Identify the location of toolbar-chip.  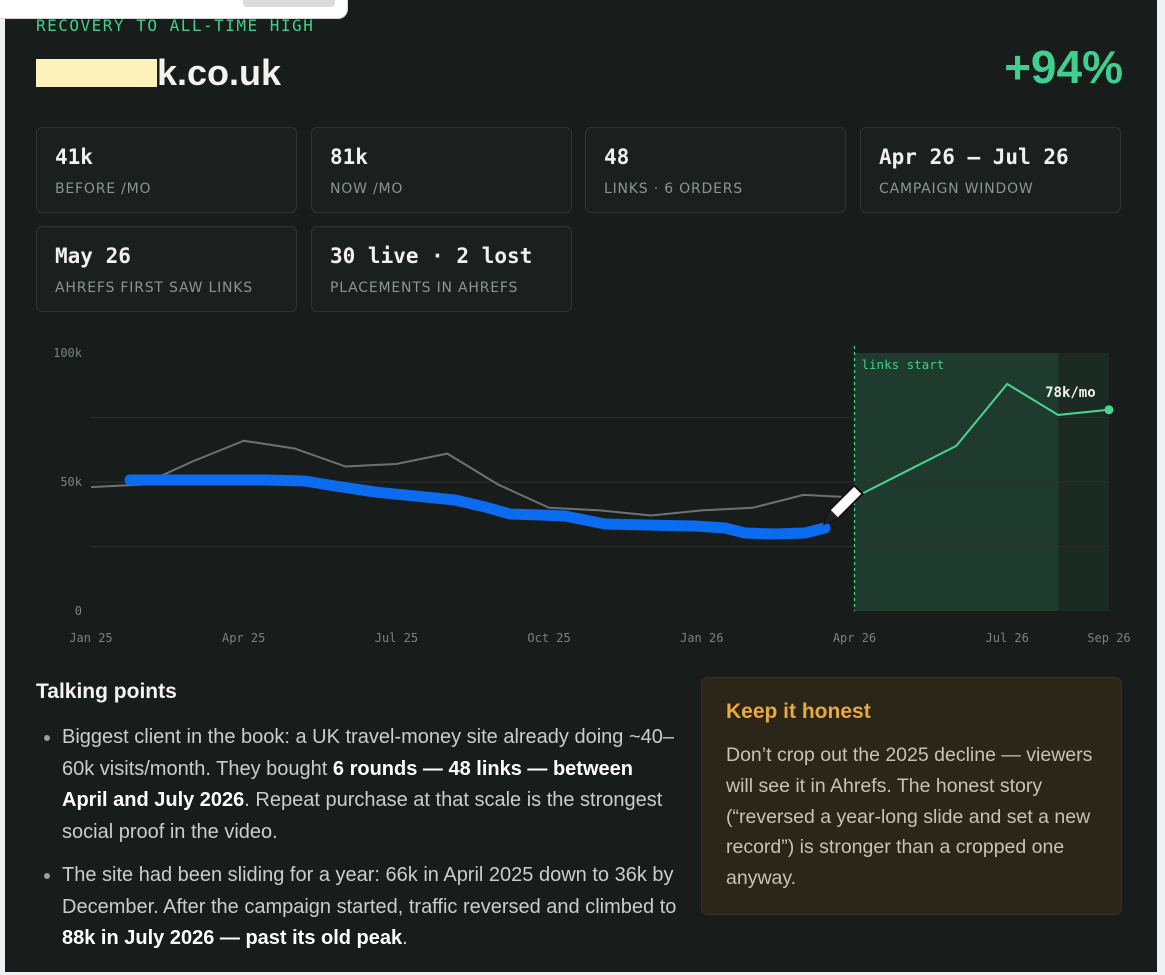
(289, 3).